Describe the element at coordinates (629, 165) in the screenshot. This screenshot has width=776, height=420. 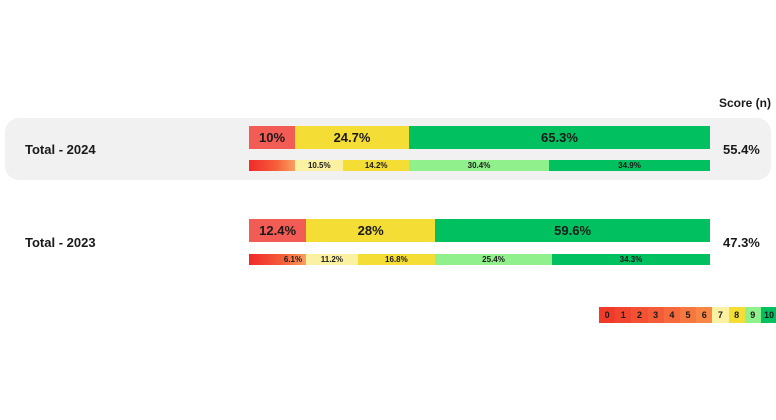
I see `breakdown-segment-10: 34.9%` at that location.